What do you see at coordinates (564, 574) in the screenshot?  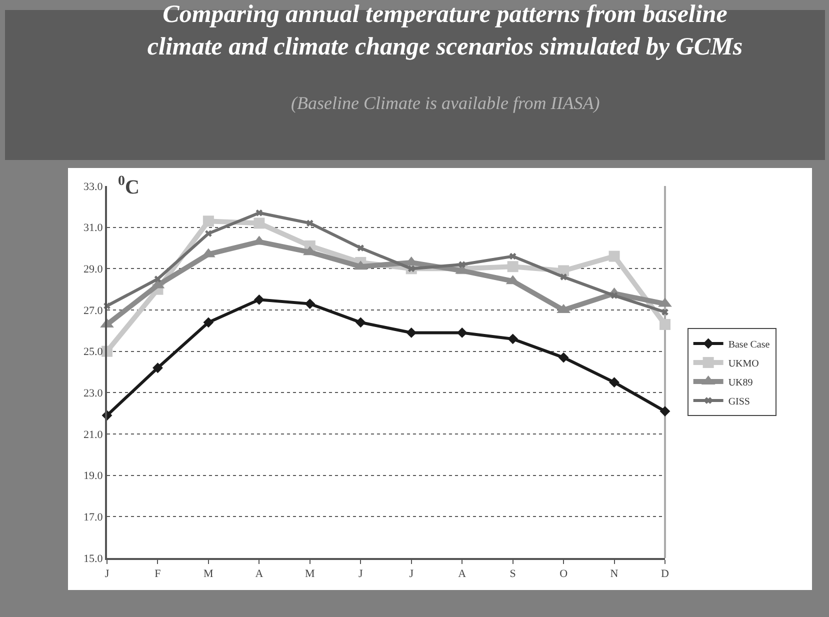 I see `x-tick-label: O` at bounding box center [564, 574].